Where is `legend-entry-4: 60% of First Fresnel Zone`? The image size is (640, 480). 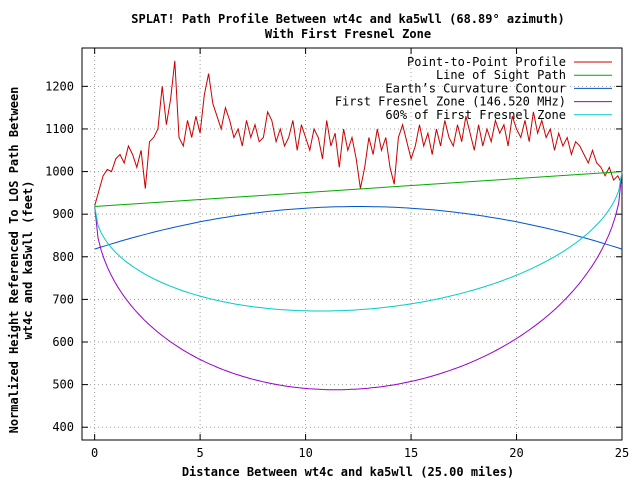 legend-entry-4: 60% of First Fresnel Zone is located at coordinates (475, 115).